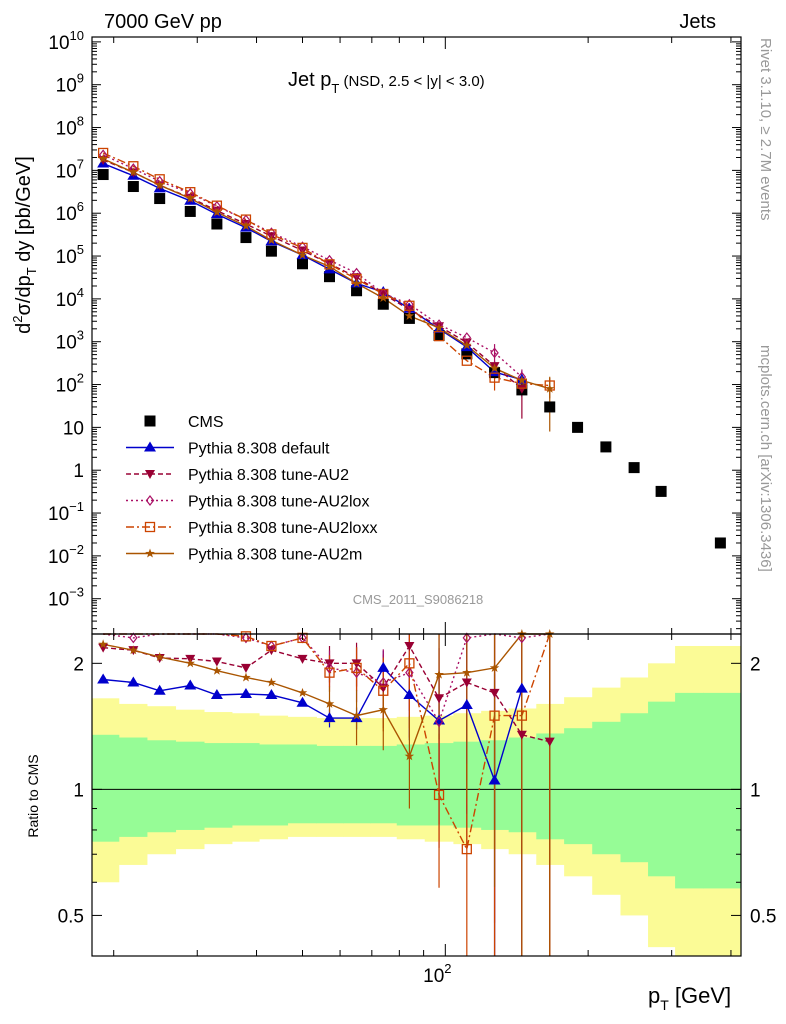  Describe the element at coordinates (73, 428) in the screenshot. I see `y-tick-label: 10` at that location.